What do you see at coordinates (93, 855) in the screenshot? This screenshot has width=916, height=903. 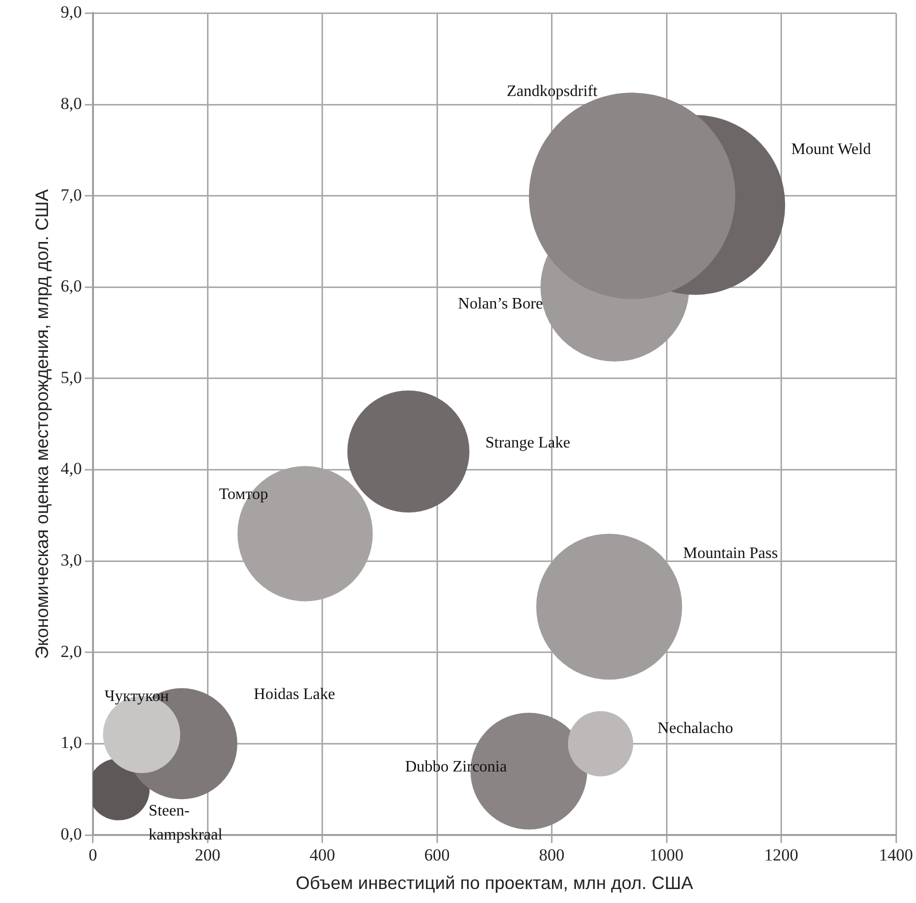 I see `x-tick-label: 0` at bounding box center [93, 855].